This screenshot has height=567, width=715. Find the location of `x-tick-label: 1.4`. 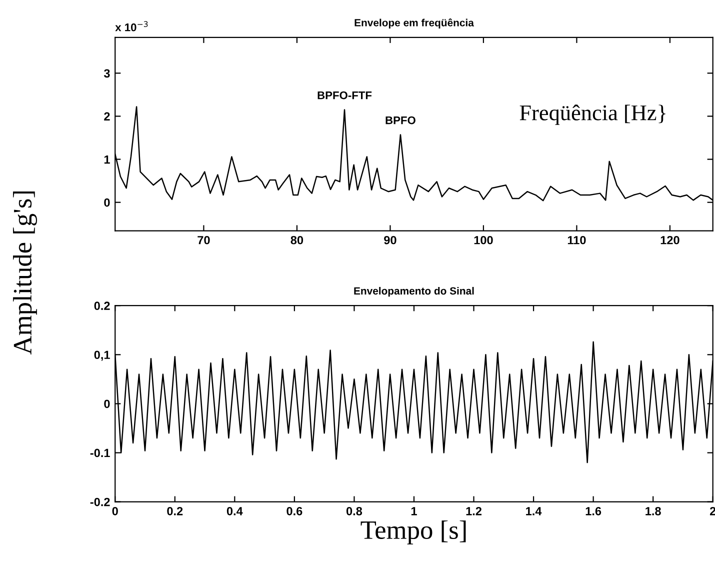

x-tick-label: 1.4 is located at coordinates (534, 511).